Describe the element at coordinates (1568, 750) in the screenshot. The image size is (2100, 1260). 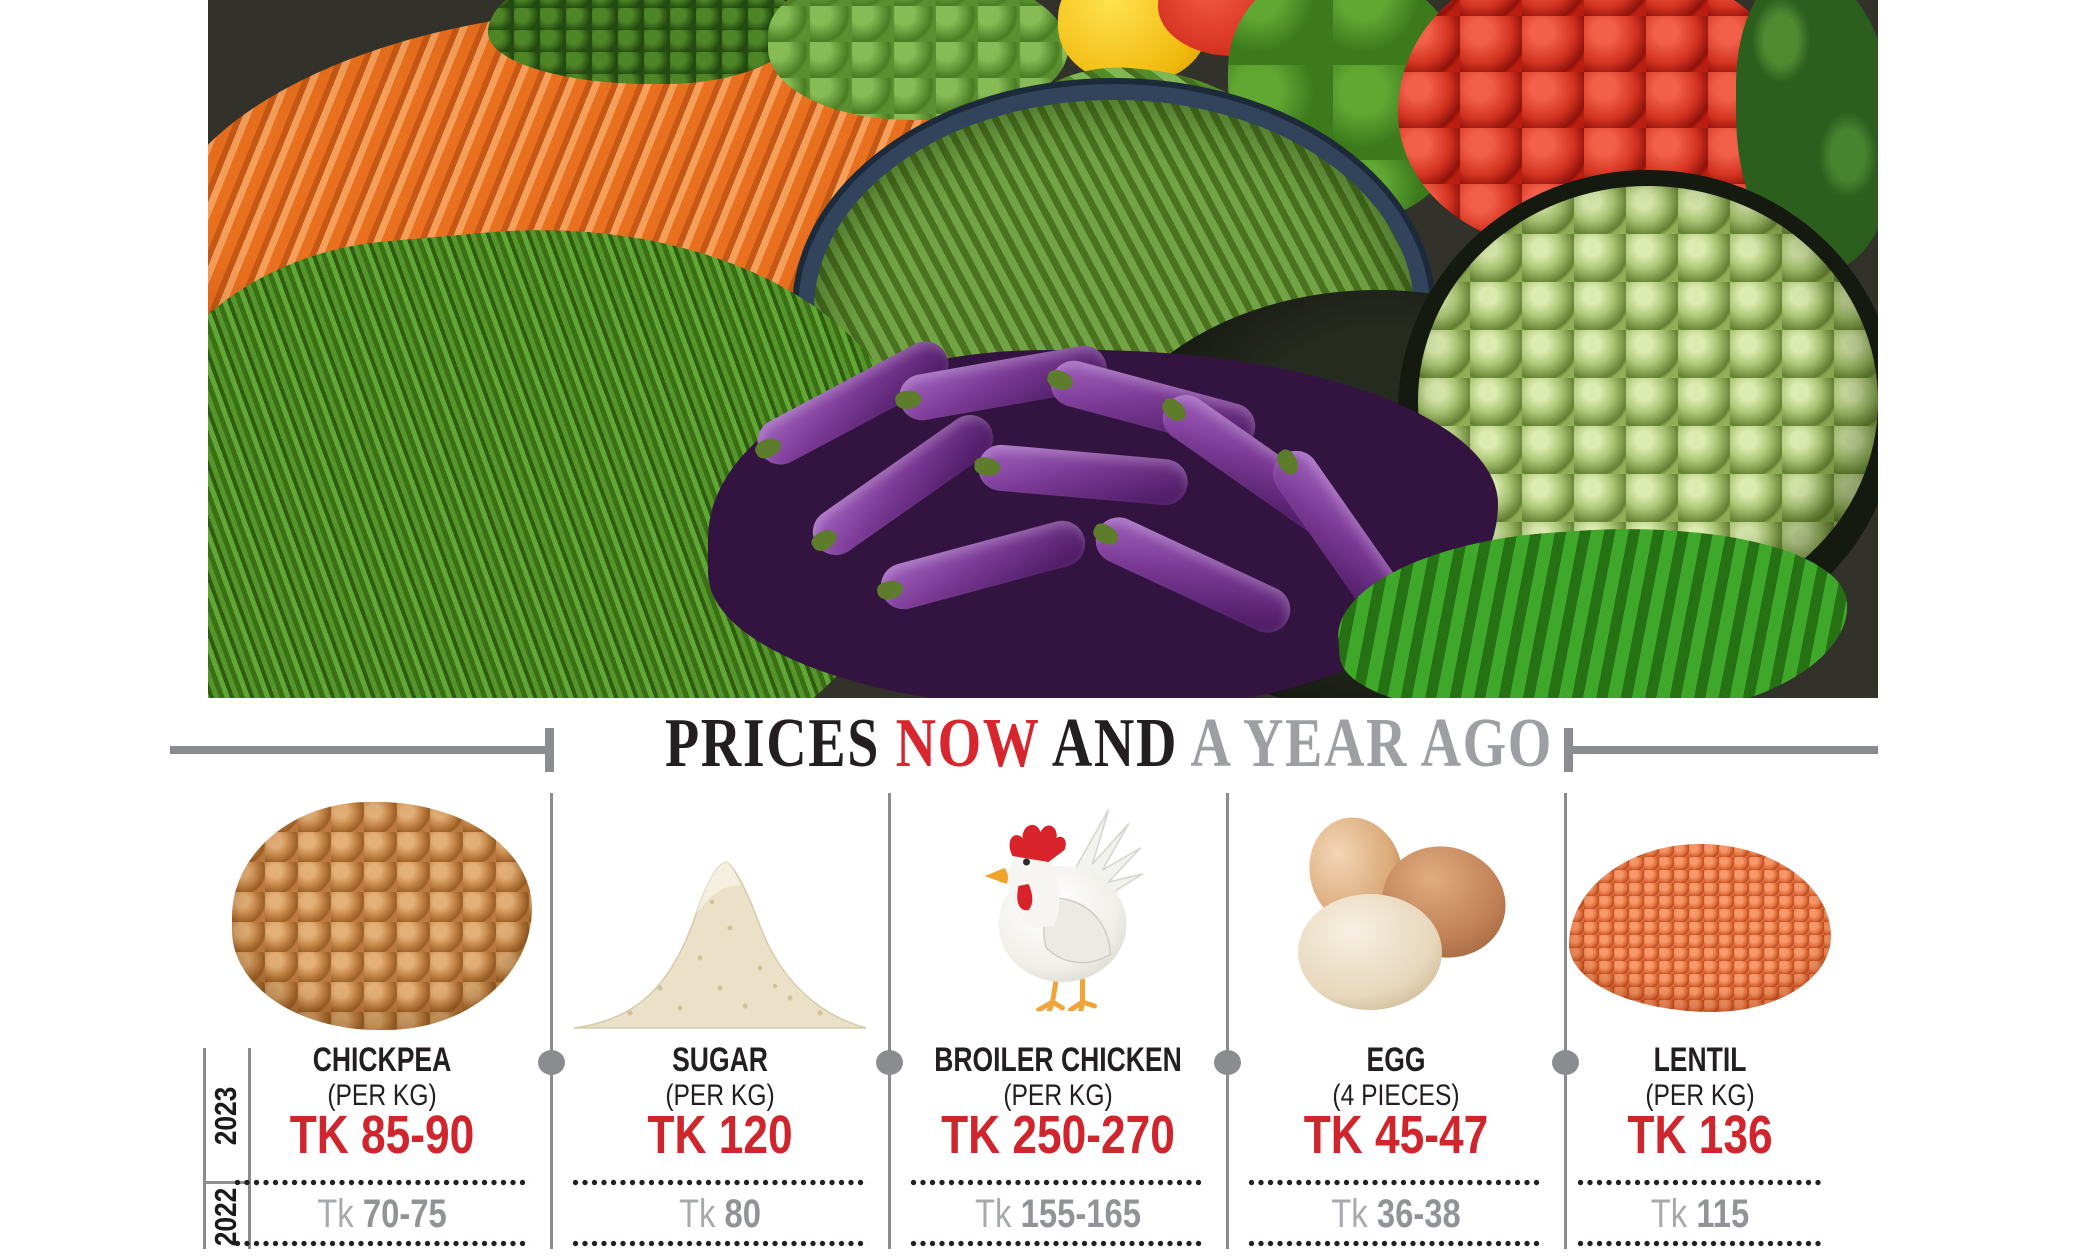
I see `title-right-cap` at that location.